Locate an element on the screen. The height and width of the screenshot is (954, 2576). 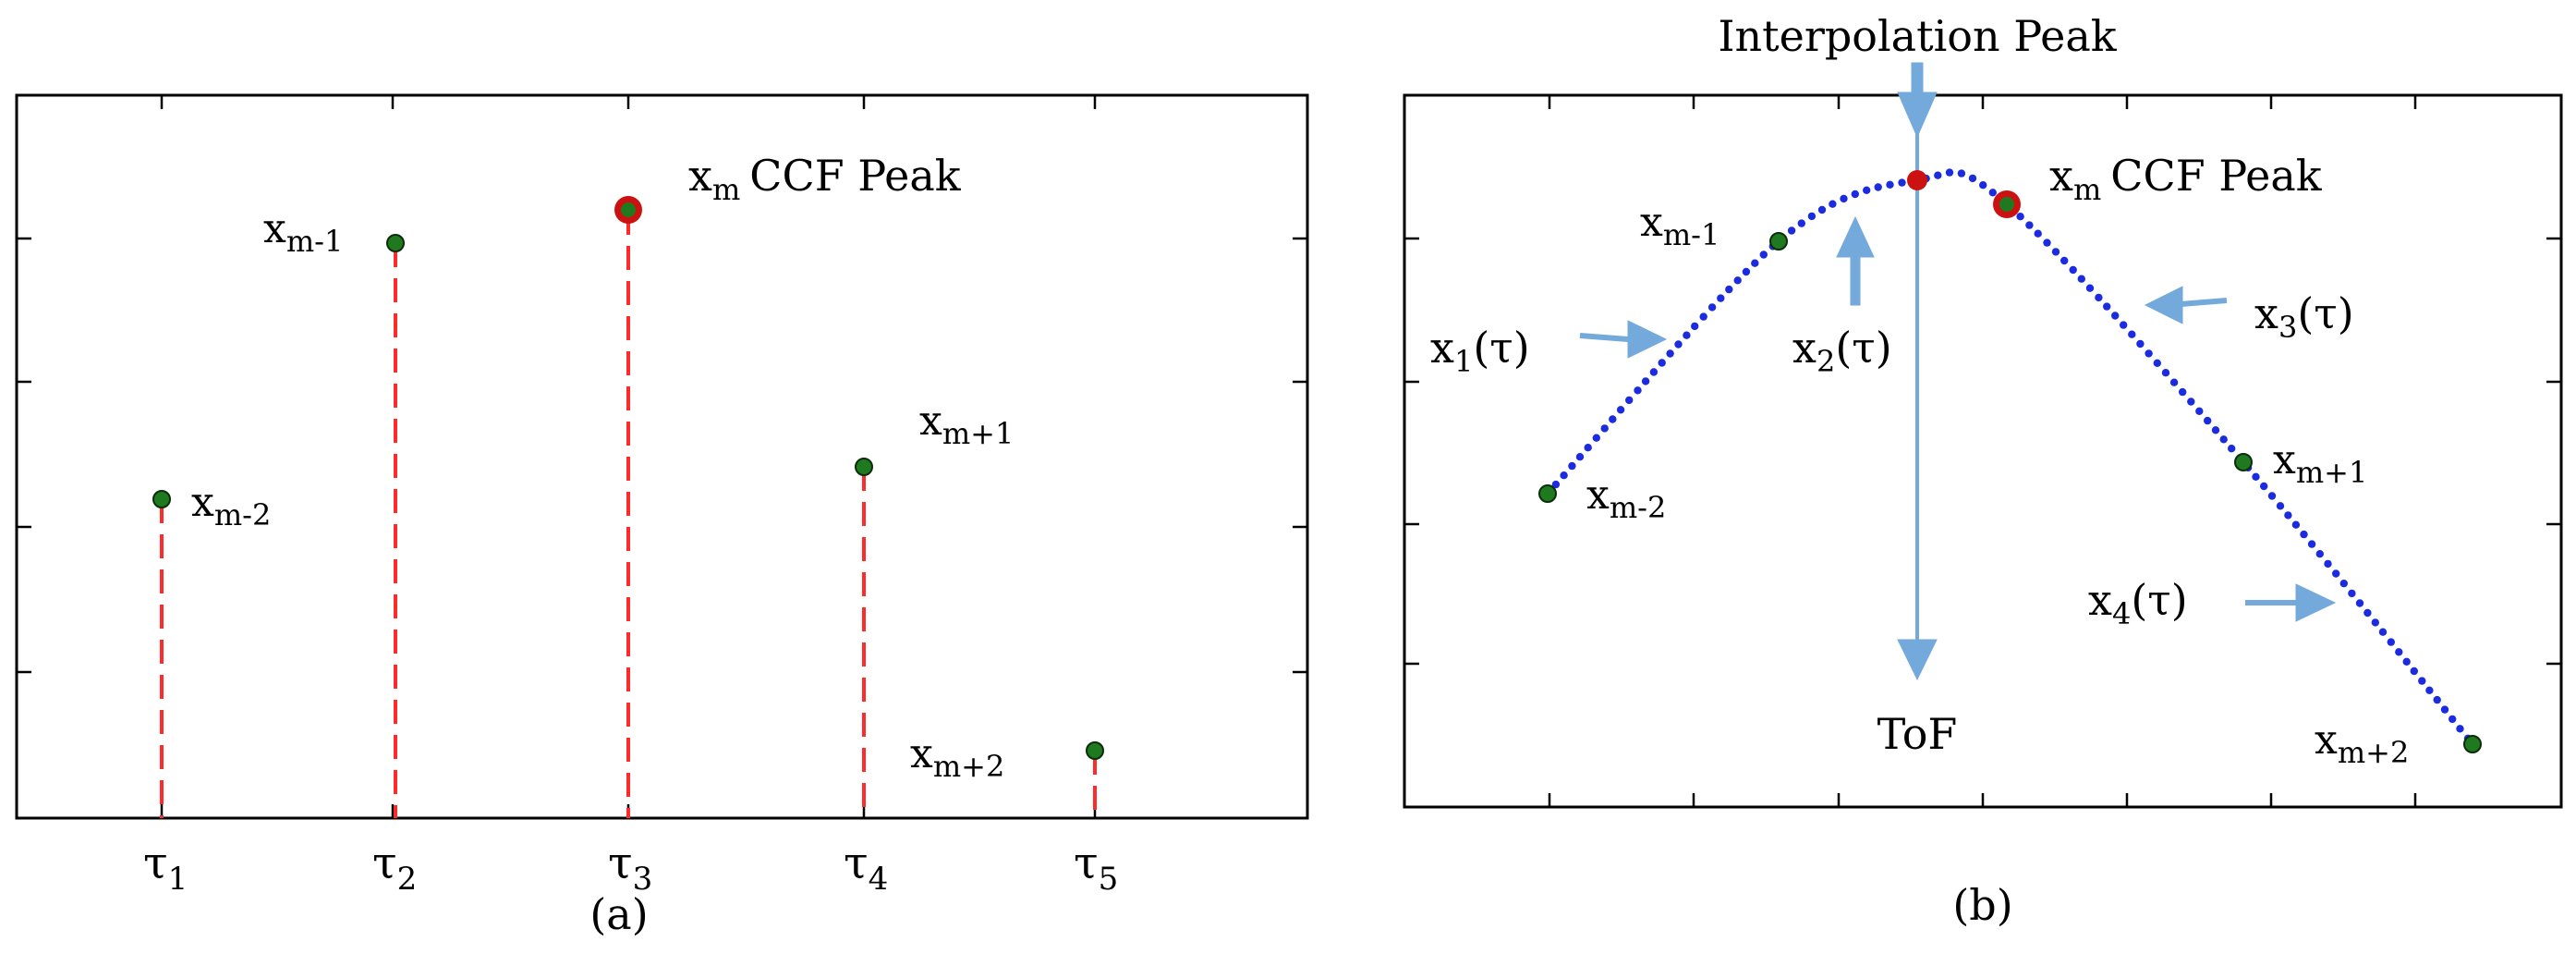
x1-arrow-icon is located at coordinates (1647, 339).